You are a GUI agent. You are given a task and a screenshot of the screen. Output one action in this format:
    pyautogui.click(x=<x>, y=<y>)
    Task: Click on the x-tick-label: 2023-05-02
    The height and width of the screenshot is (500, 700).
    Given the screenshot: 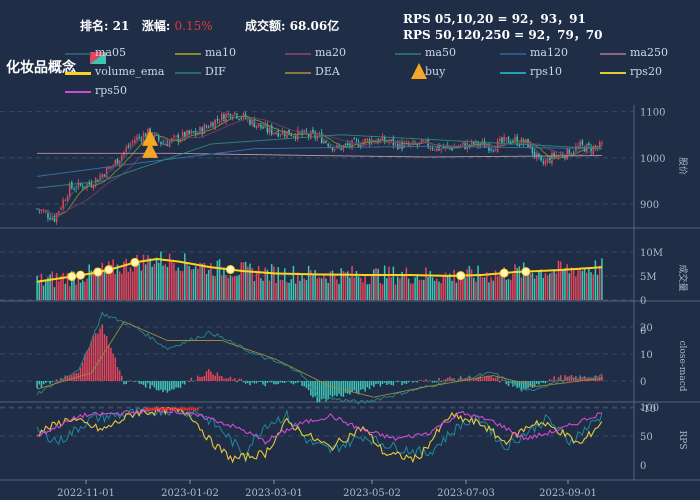 What is the action you would take?
    pyautogui.click(x=372, y=493)
    